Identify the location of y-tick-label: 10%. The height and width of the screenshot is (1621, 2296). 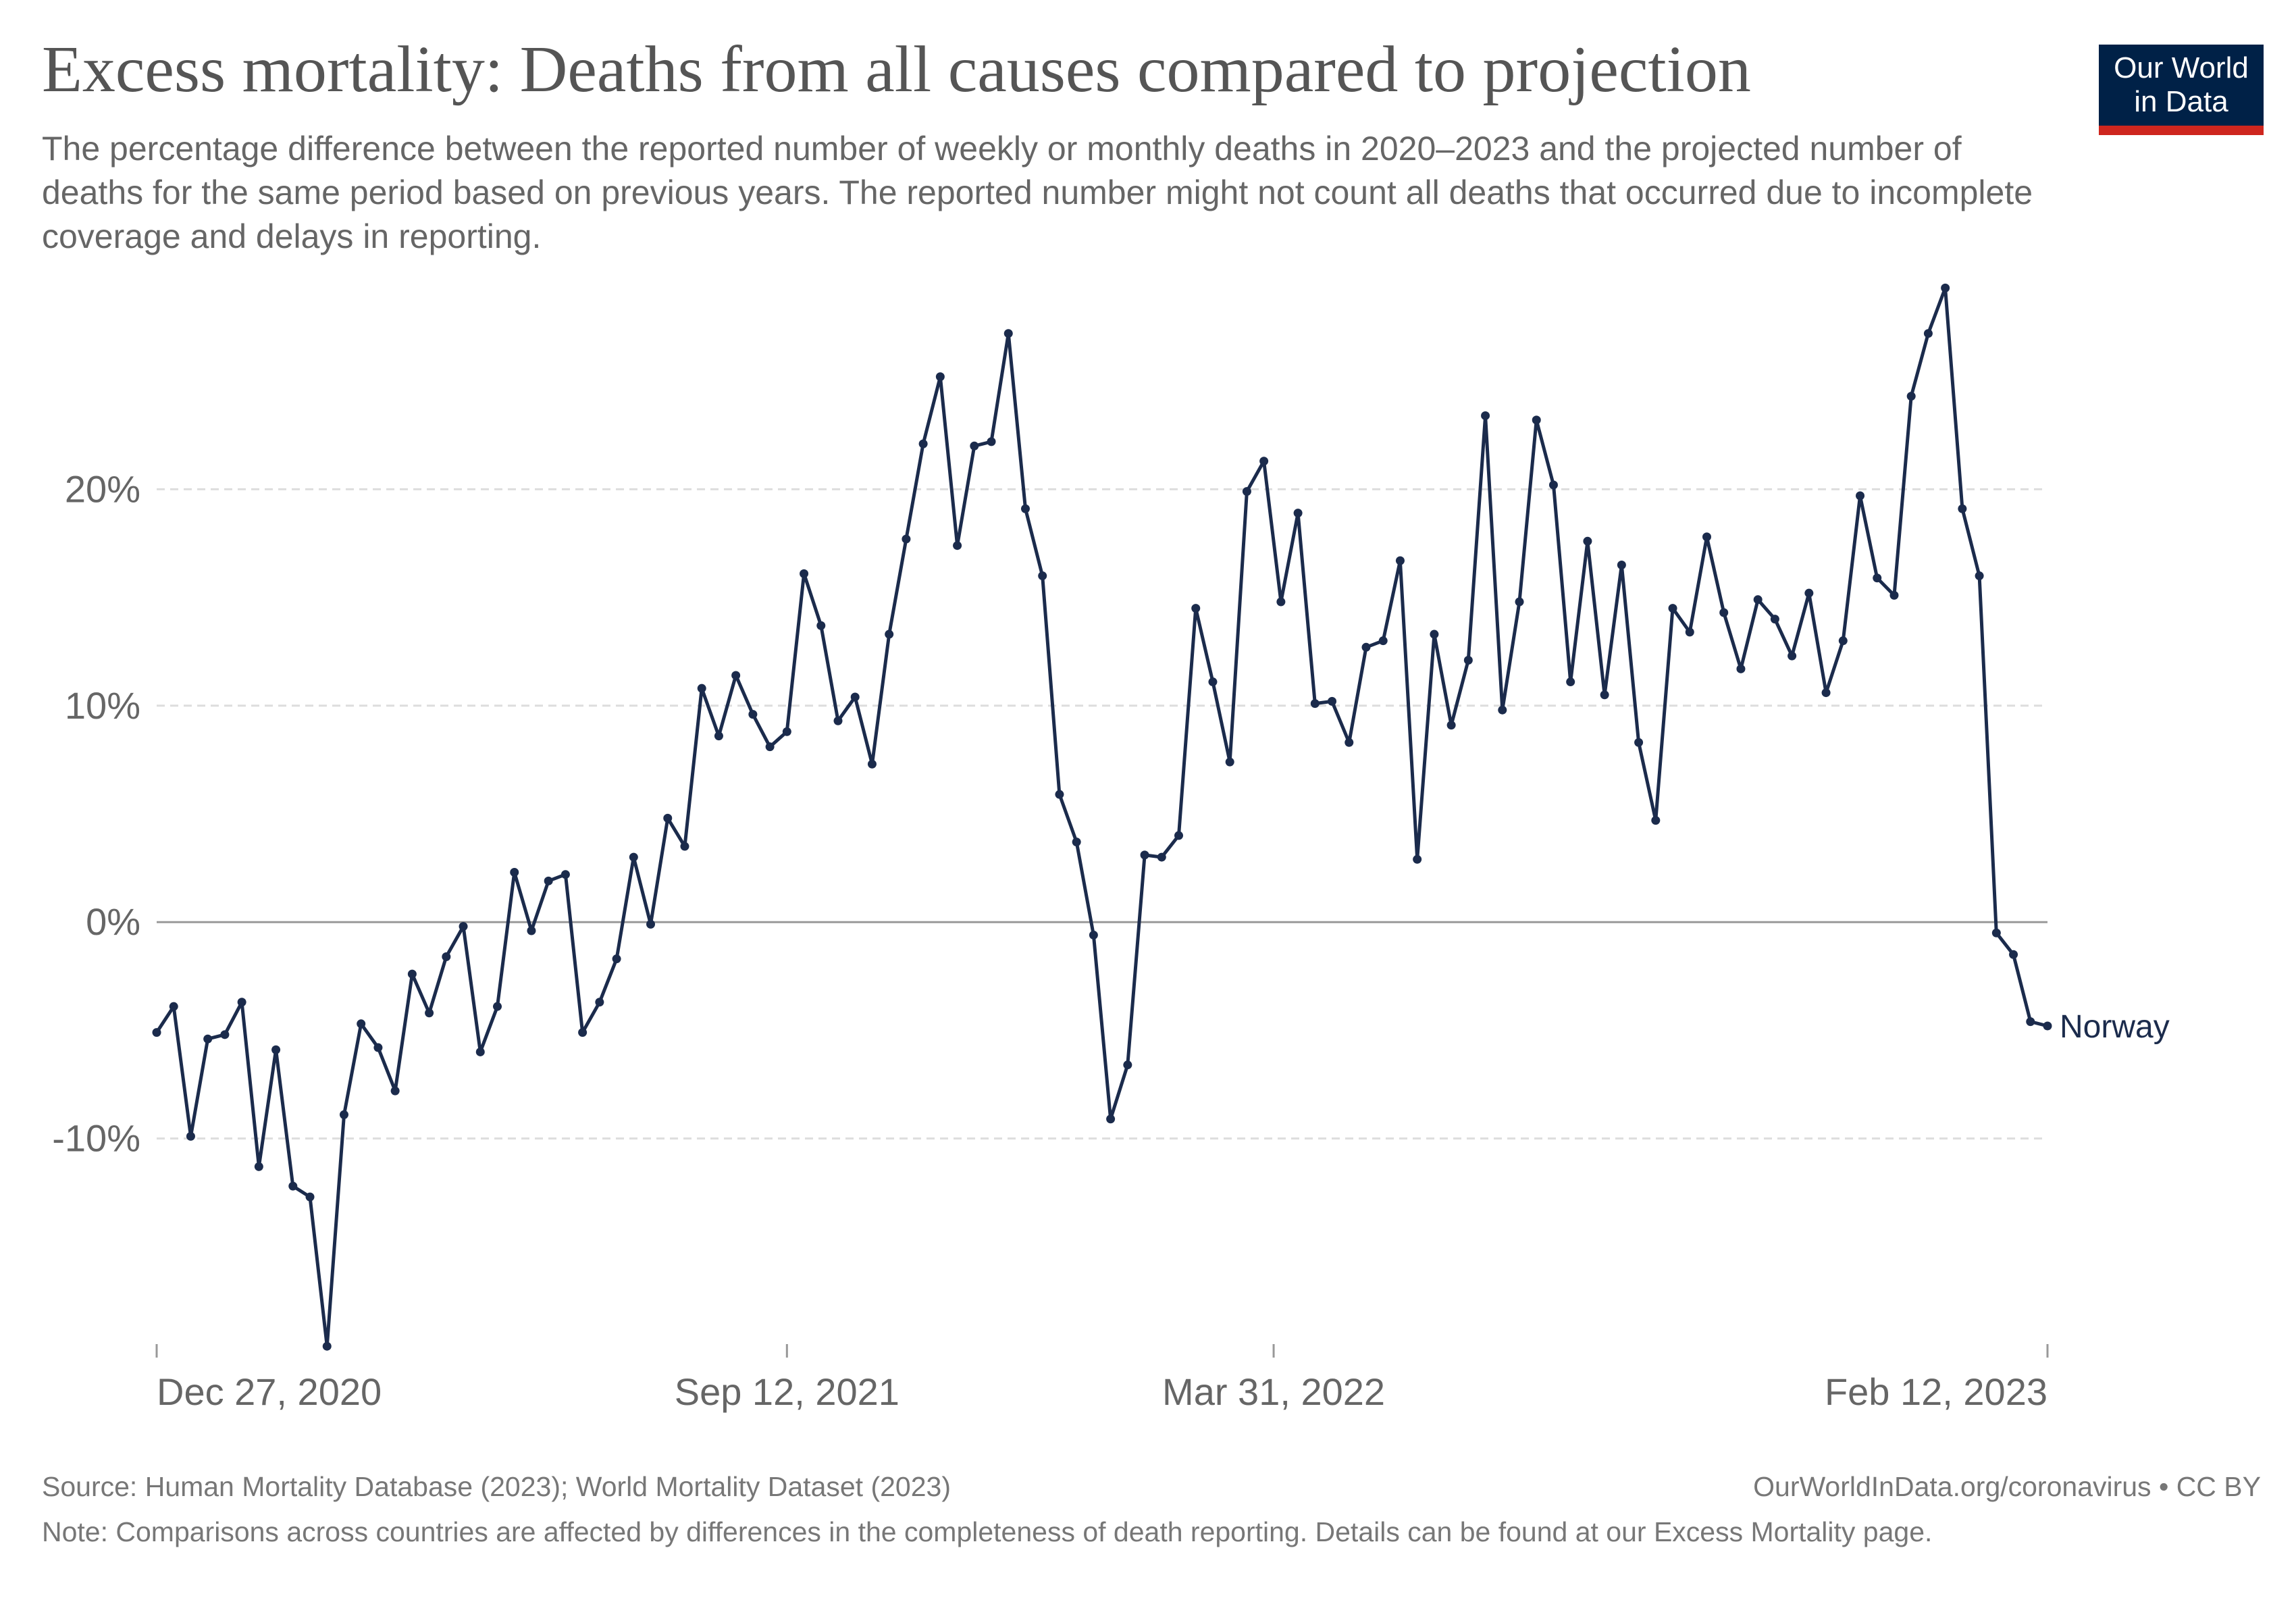
(102, 705).